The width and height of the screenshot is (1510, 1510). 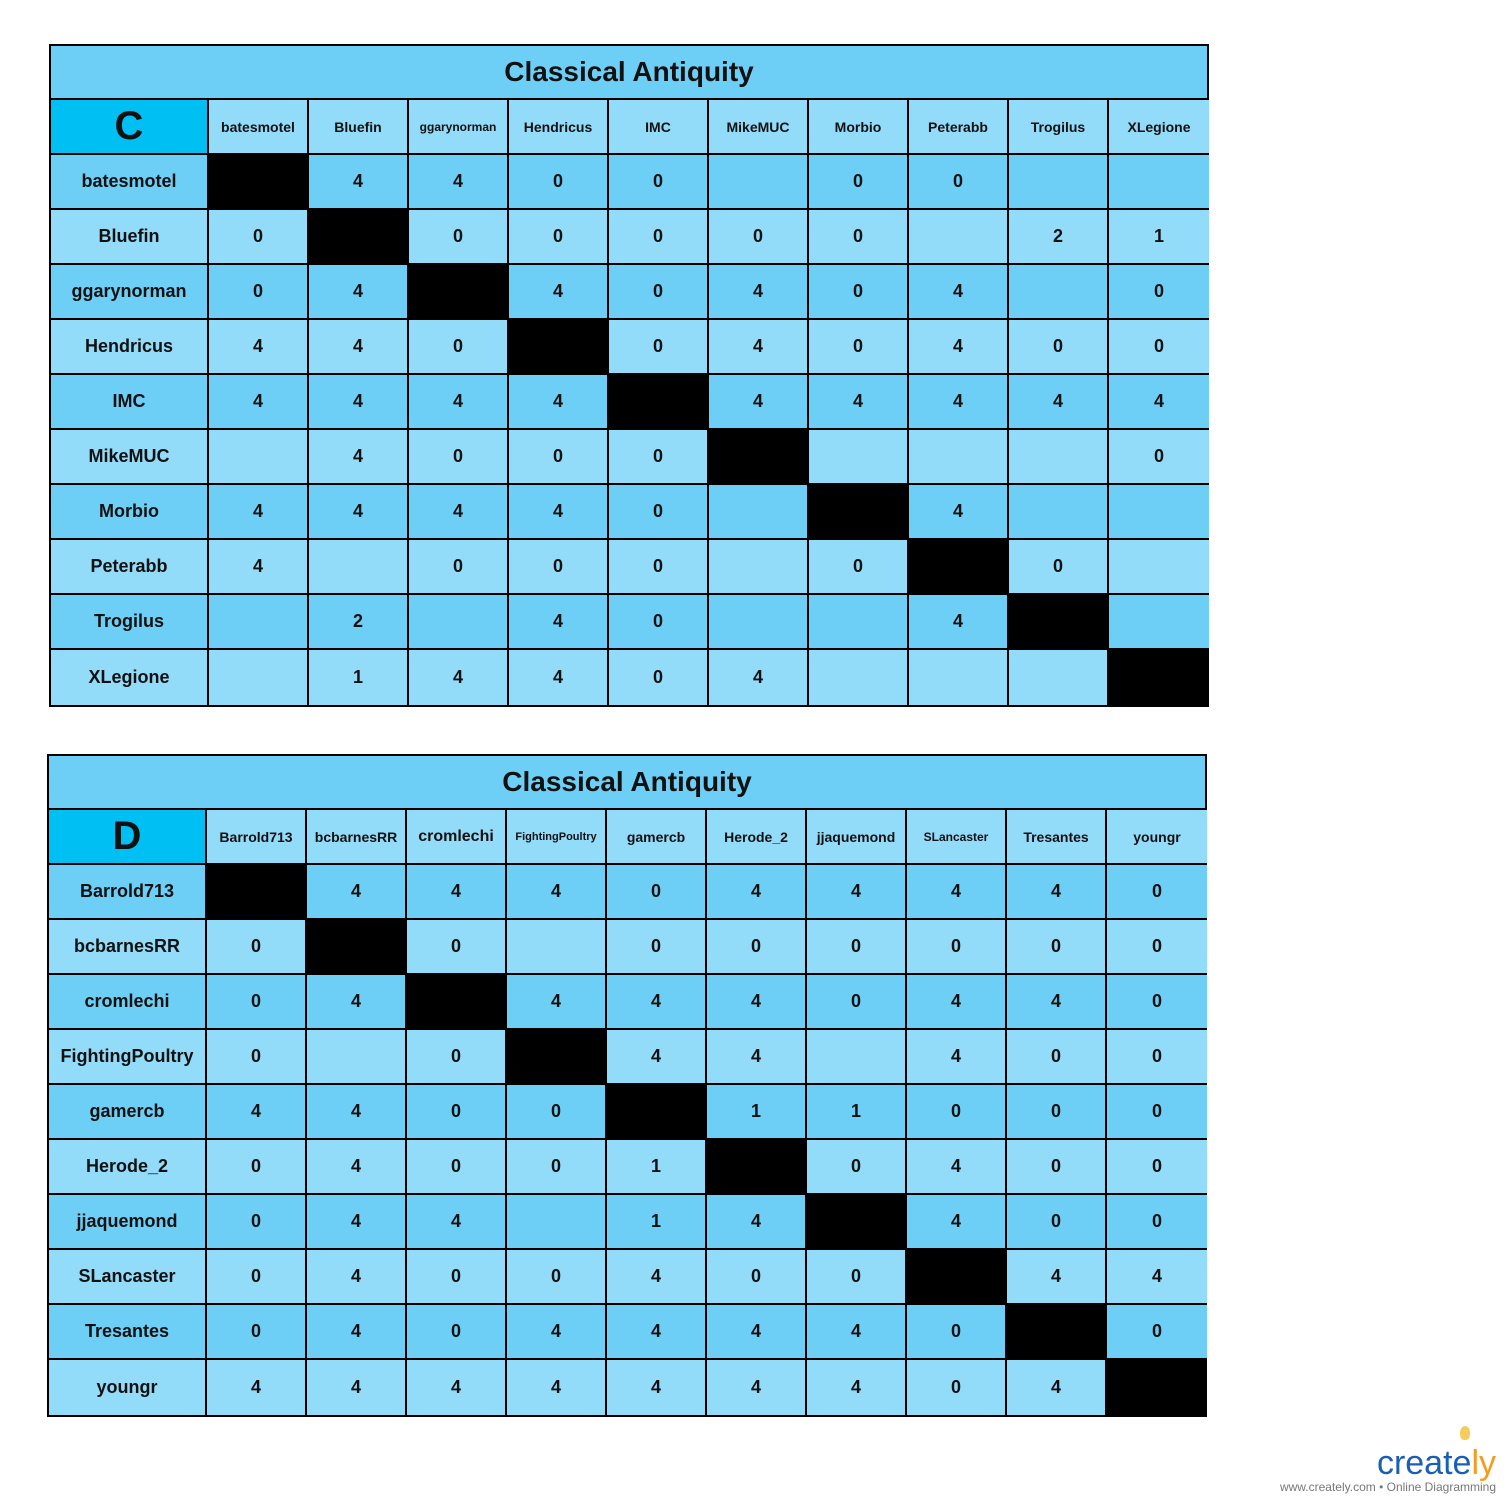 What do you see at coordinates (1059, 127) in the screenshot?
I see `column-header: Trogilus` at bounding box center [1059, 127].